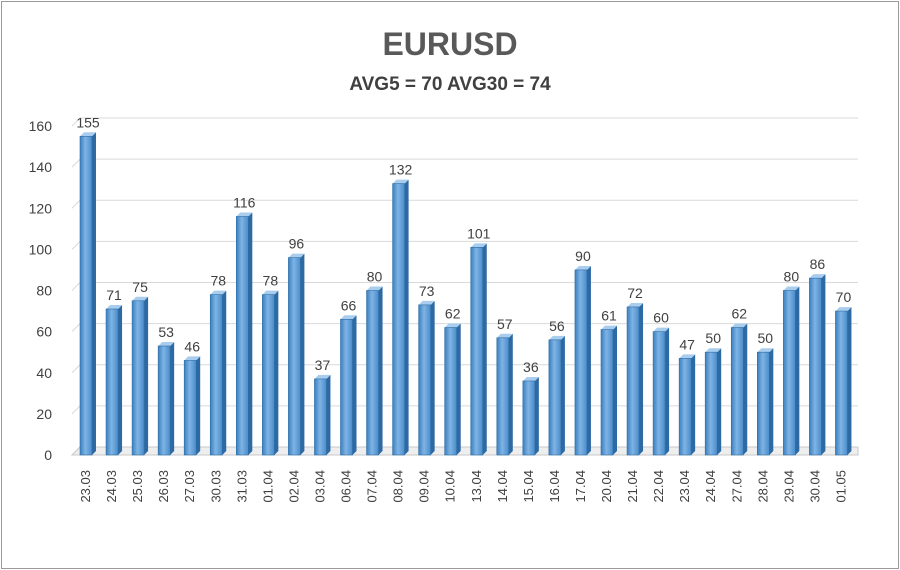  I want to click on data-label: 90, so click(583, 256).